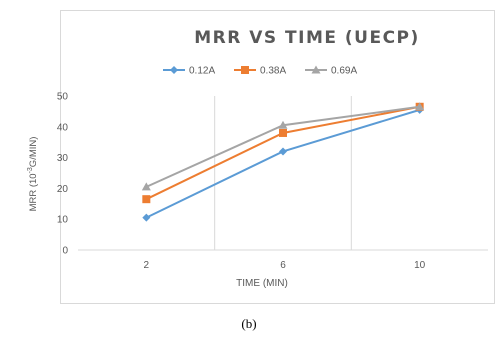 This screenshot has width=498, height=362. I want to click on gridlines, so click(283, 173).